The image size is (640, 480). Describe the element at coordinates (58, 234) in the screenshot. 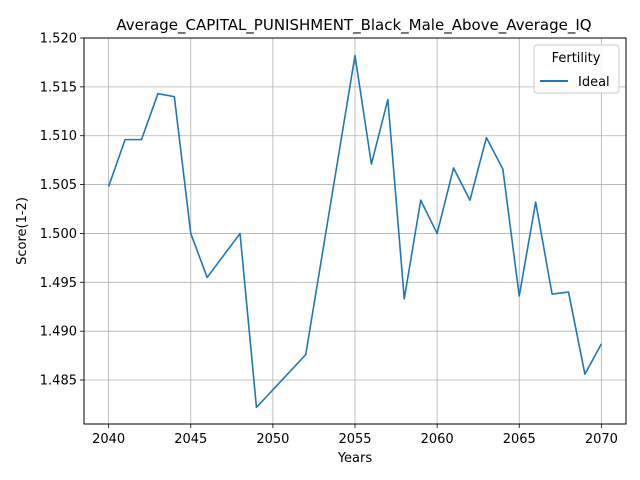

I see `y-tick-label: 1.500` at that location.